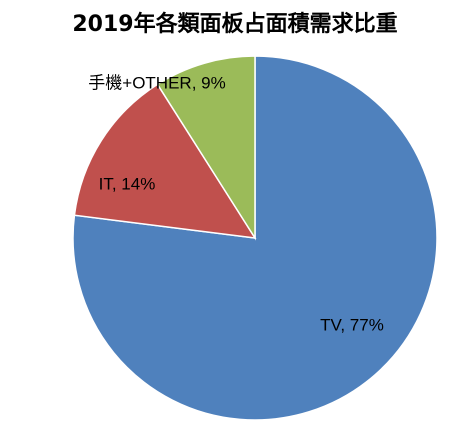  Describe the element at coordinates (352, 324) in the screenshot. I see `pie-slice-label-0: TV, 77%` at that location.